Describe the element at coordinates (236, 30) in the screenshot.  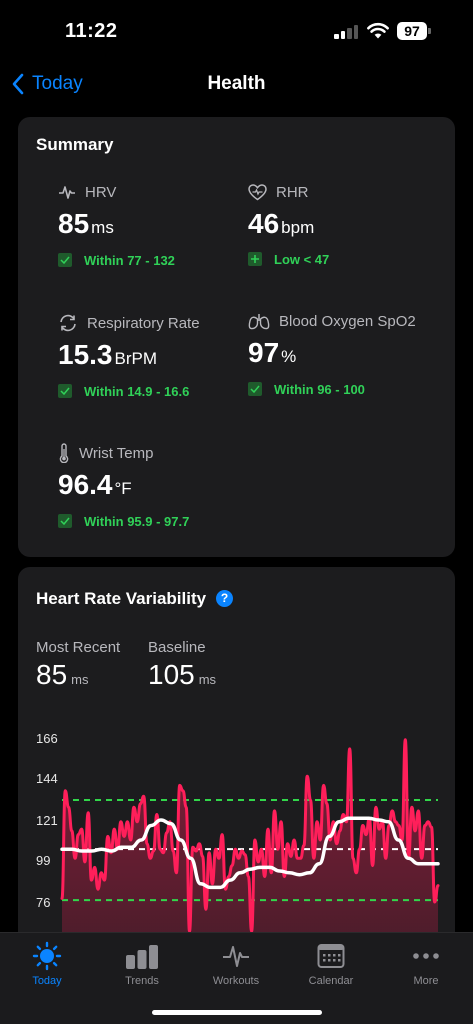
I see `status-bar: 11:22 97` at that location.